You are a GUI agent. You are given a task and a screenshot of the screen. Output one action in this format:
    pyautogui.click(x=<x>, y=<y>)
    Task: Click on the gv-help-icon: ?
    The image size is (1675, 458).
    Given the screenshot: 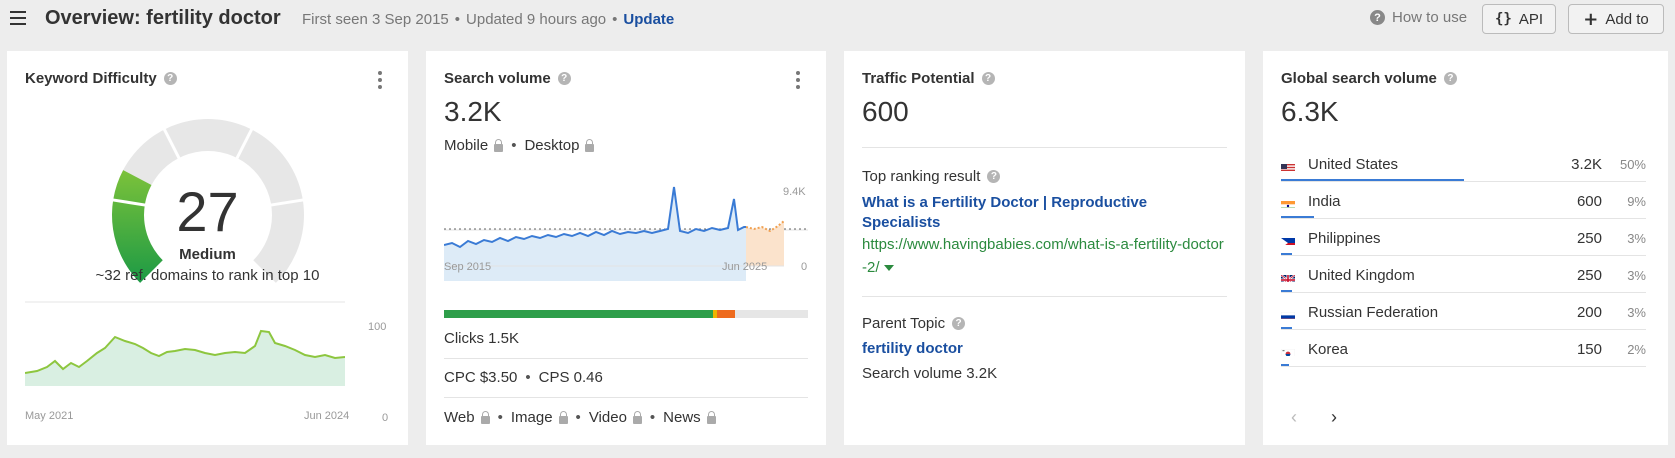 What is the action you would take?
    pyautogui.click(x=1450, y=78)
    